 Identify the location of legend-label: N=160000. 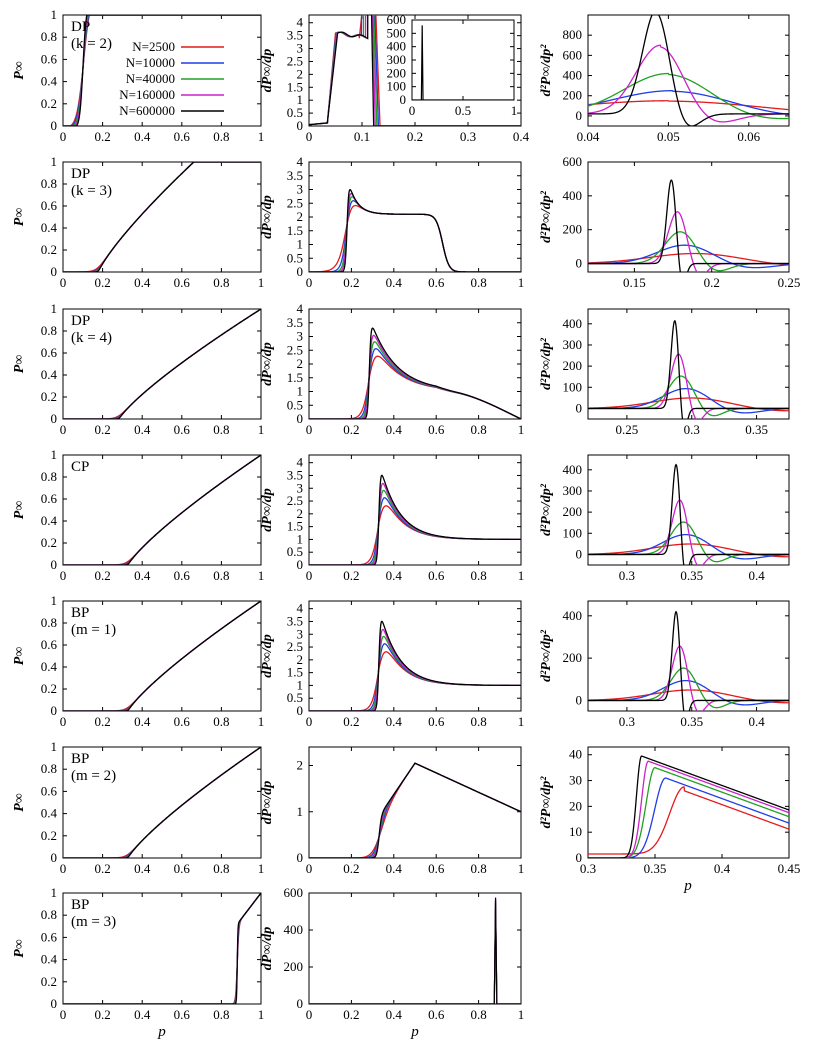
(147, 94).